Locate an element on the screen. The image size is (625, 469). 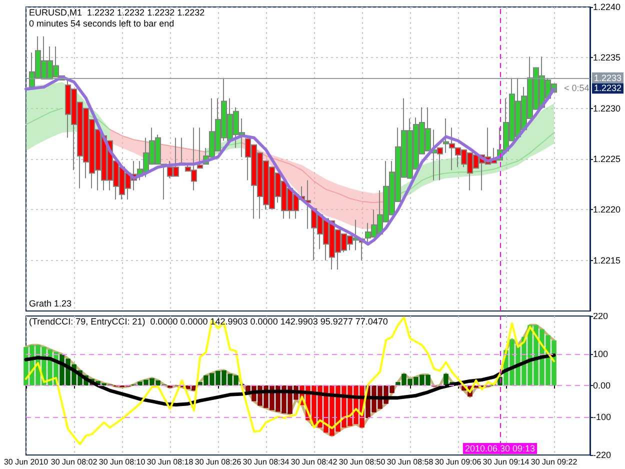
y-tick-label: 1.2225 is located at coordinates (607, 159).